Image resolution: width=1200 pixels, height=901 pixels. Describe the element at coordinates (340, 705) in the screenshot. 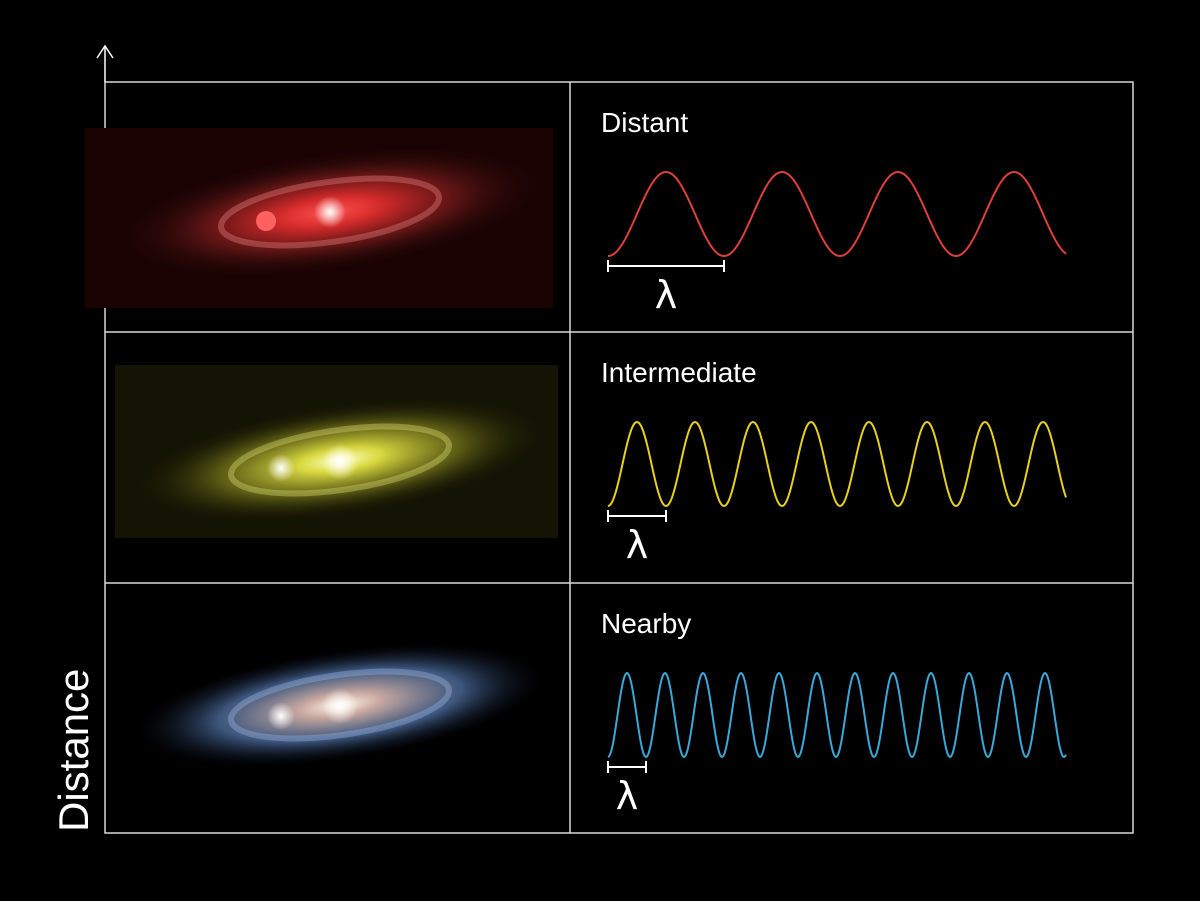

I see `galaxy-blue` at that location.